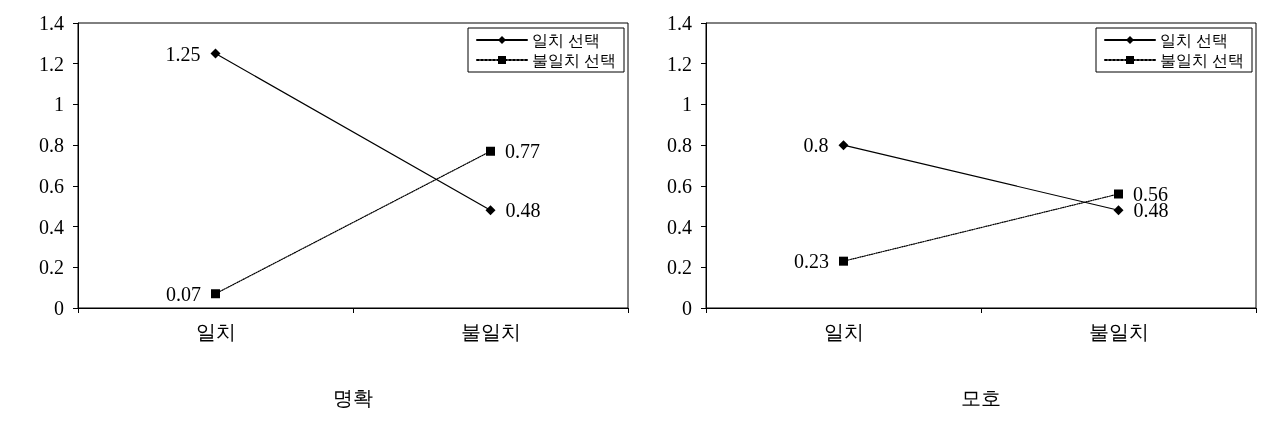  Describe the element at coordinates (353, 398) in the screenshot. I see `x-axis-title: 명확` at that location.